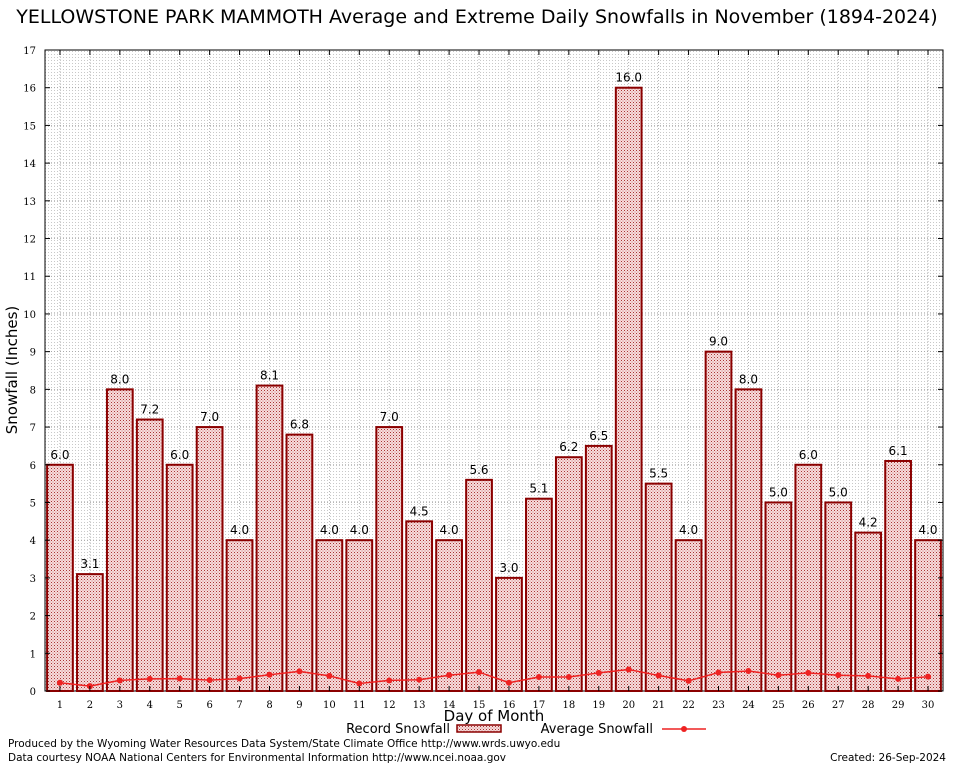 This screenshot has height=768, width=954. I want to click on x-tick-label-2: 2, so click(90, 705).